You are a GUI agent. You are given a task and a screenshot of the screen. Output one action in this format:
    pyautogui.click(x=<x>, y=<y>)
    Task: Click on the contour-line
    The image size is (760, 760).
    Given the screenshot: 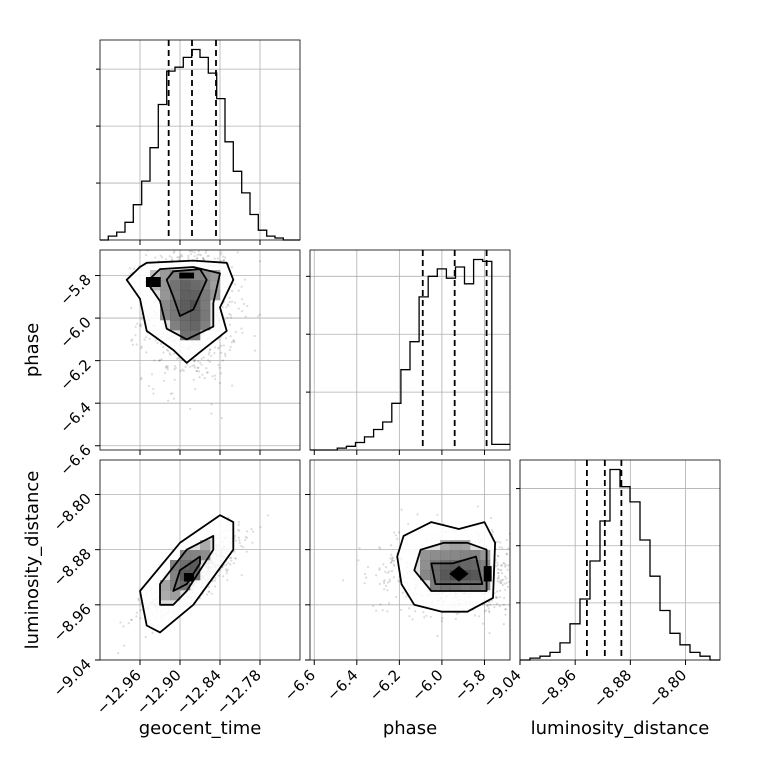 What is the action you would take?
    pyautogui.click(x=450, y=566)
    